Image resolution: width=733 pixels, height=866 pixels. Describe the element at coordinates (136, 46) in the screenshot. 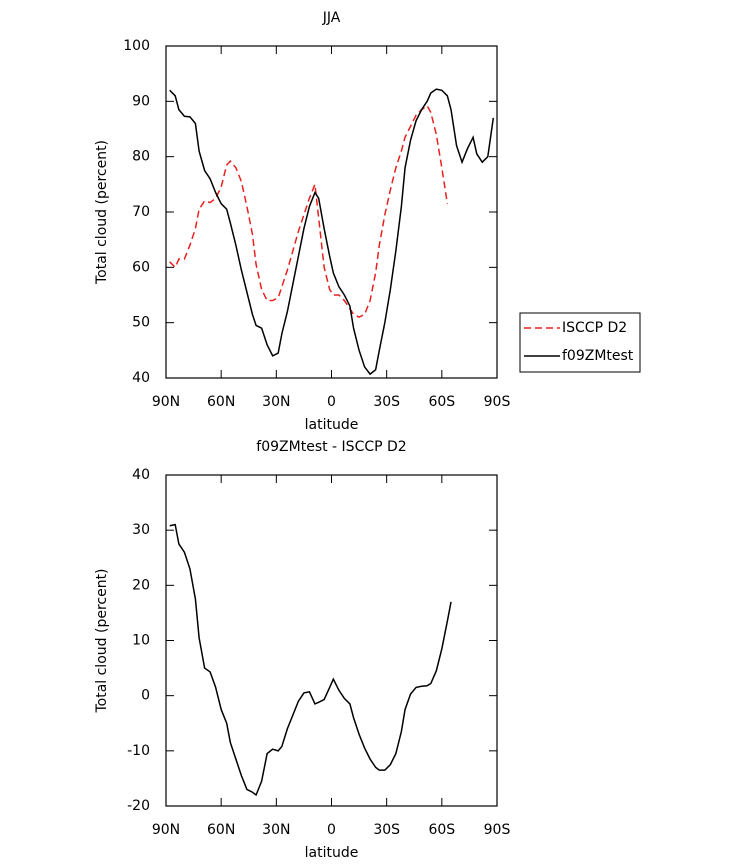

I see `y-tick-label: 100` at that location.